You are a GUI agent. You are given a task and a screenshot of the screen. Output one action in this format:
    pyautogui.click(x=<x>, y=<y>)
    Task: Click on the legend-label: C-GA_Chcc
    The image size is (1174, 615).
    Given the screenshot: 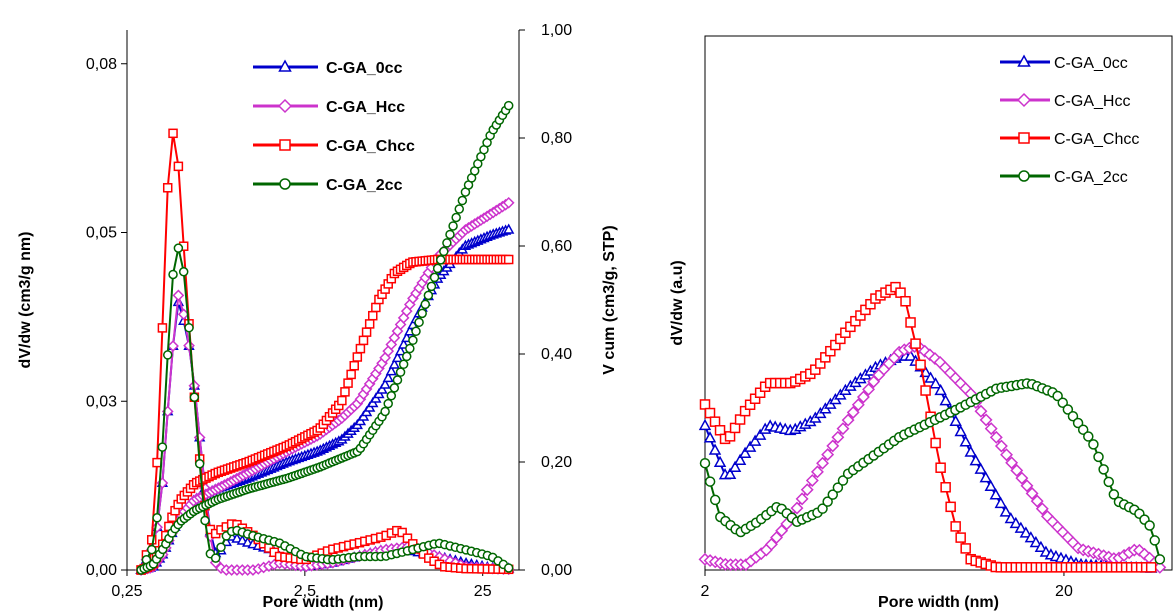 What is the action you would take?
    pyautogui.click(x=1096, y=139)
    